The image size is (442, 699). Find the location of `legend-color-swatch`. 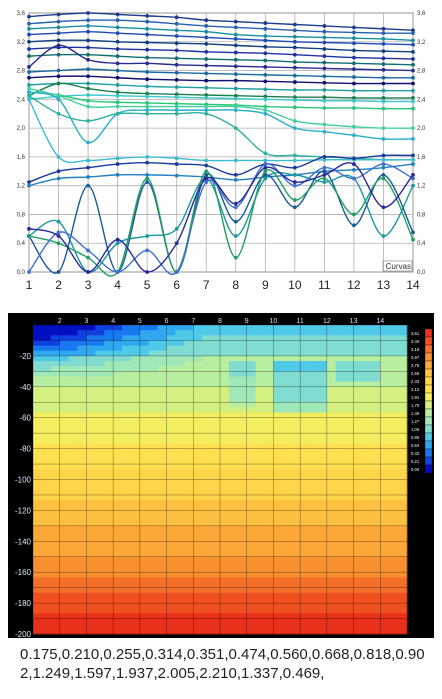

legend-color-swatch is located at coordinates (428, 437).